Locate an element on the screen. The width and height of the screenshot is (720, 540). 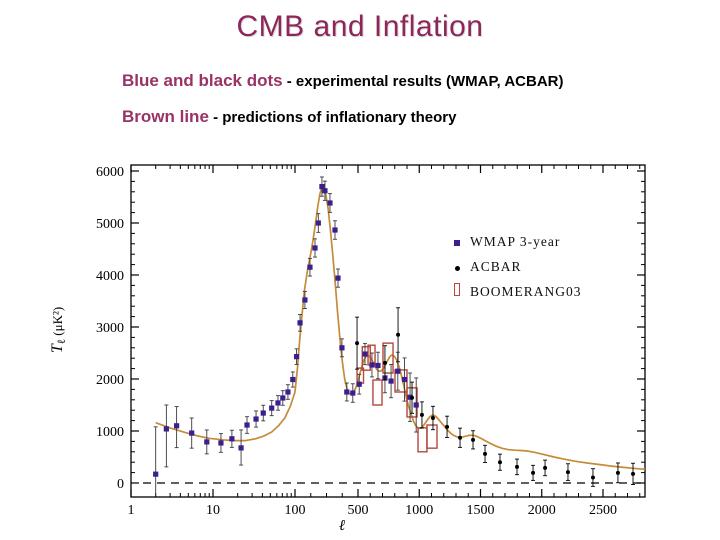
legend-item-wmap: WMAP 3-year is located at coordinates (535, 241).